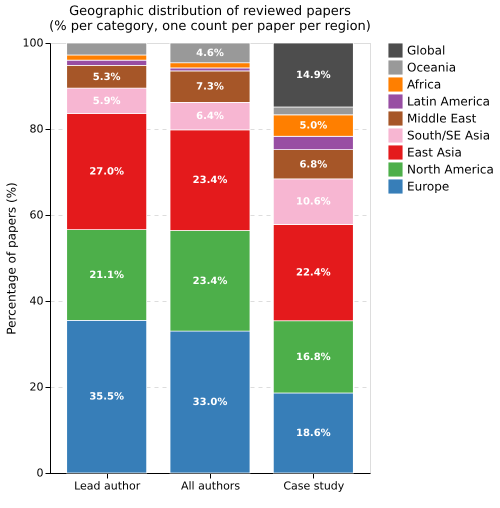  Describe the element at coordinates (210, 116) in the screenshot. I see `data-label: 6.4%` at that location.